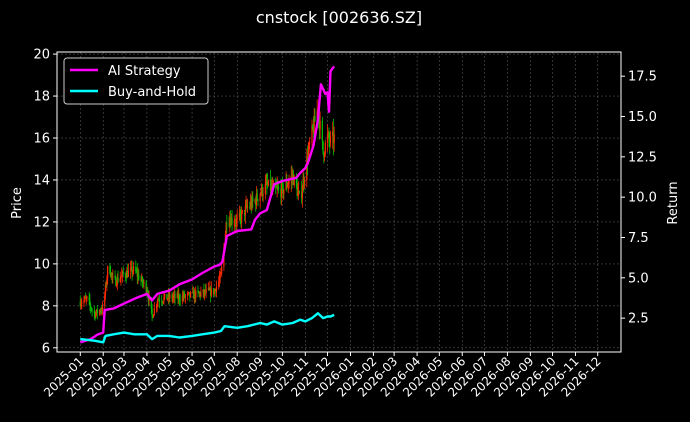 This screenshot has width=690, height=422. What do you see at coordinates (136, 81) in the screenshot?
I see `legend-box` at bounding box center [136, 81].